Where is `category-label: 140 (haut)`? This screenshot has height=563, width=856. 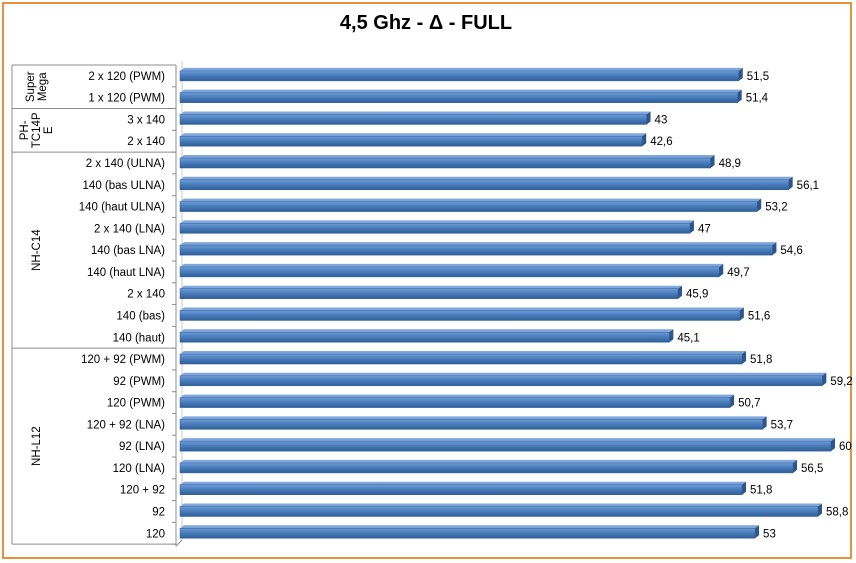 category-label: 140 (haut) is located at coordinates (139, 338).